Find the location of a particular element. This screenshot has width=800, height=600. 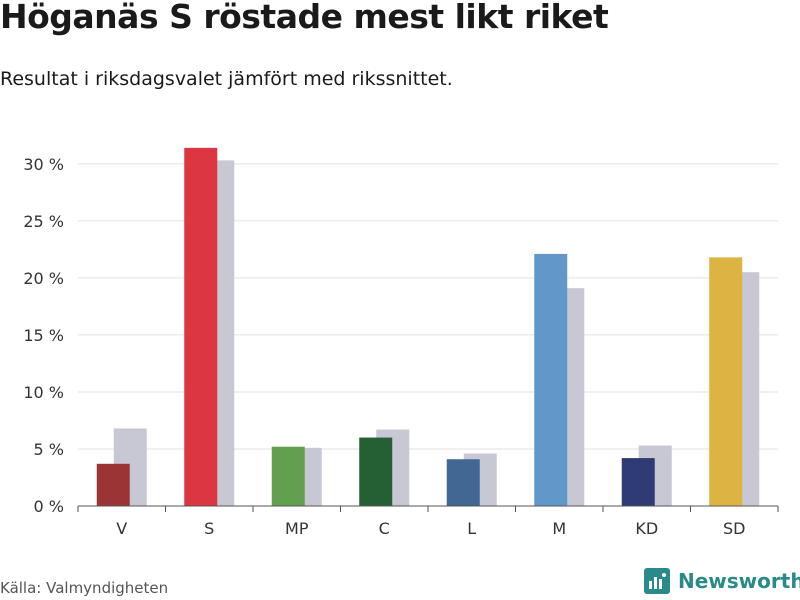

bar-local-mp is located at coordinates (288, 476).